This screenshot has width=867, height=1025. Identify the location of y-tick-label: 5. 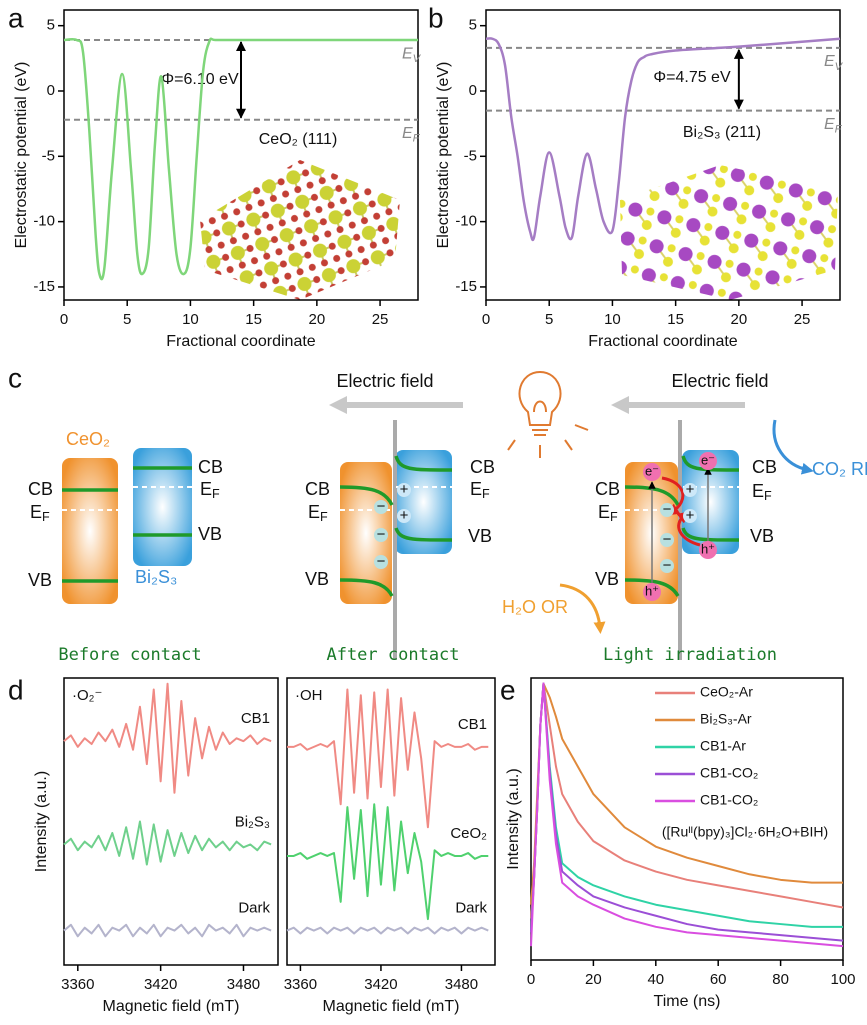
(51, 25).